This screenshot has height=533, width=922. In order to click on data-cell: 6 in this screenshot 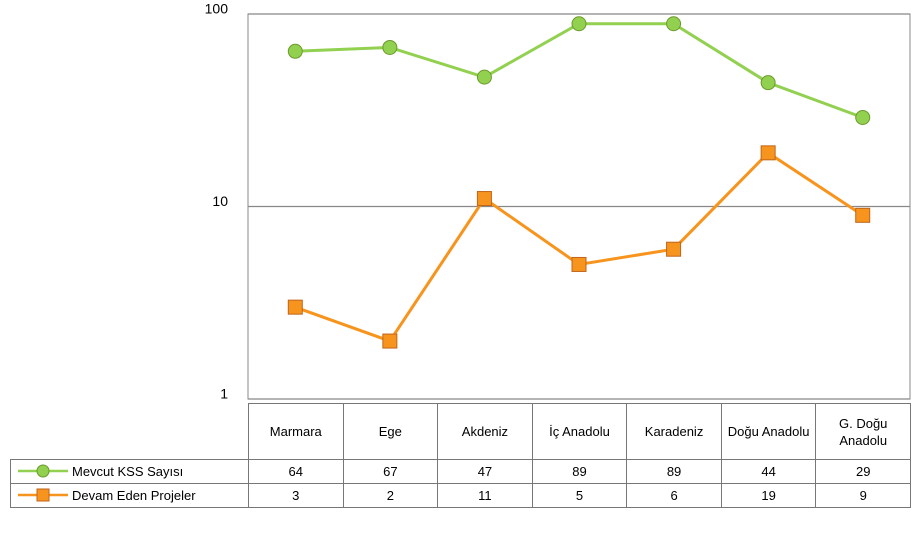, I will do `click(674, 495)`.